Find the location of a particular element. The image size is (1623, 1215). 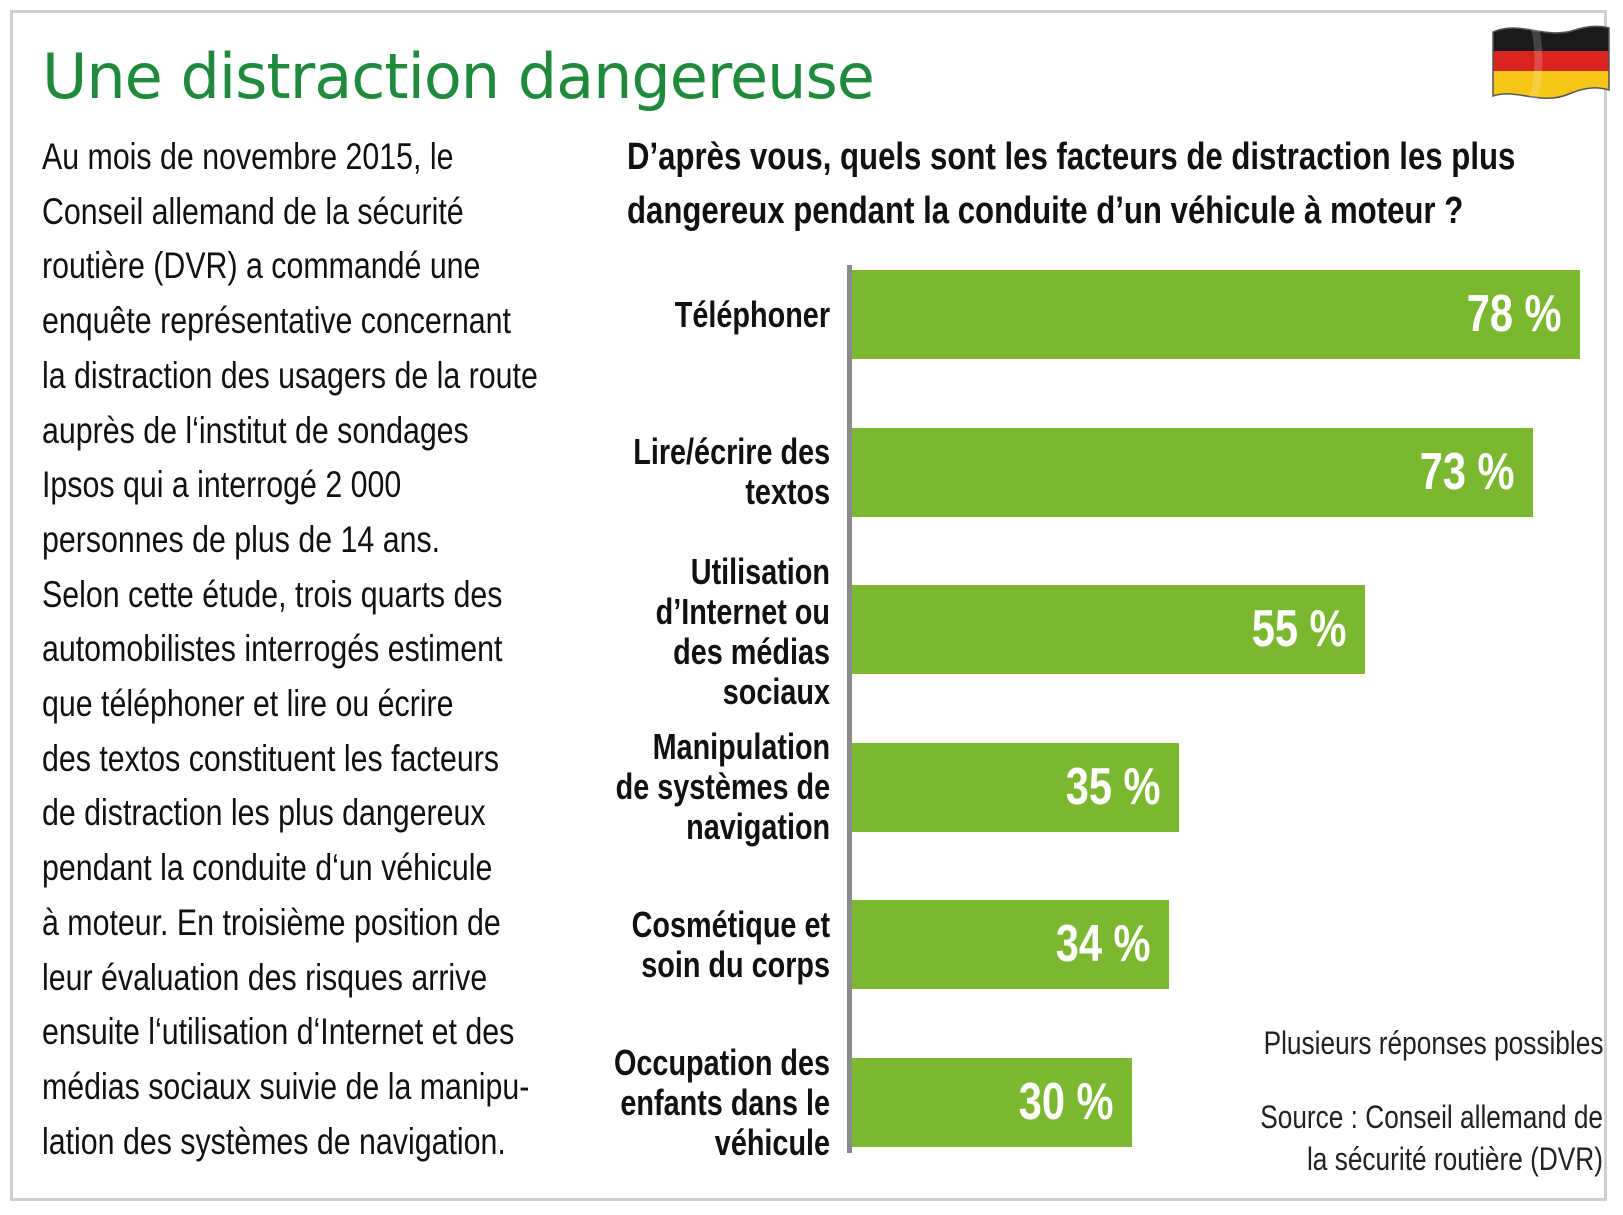

category-label-line: textos is located at coordinates (787, 492).